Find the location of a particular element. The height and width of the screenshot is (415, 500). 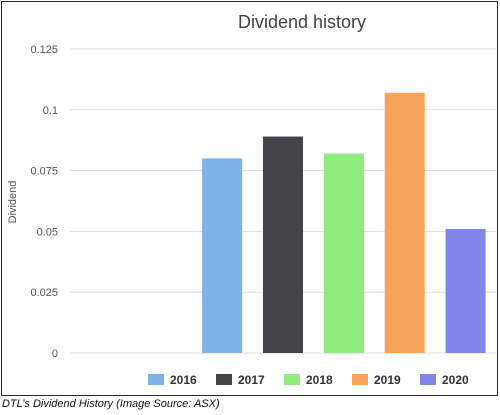

bar-2019 is located at coordinates (404, 222).